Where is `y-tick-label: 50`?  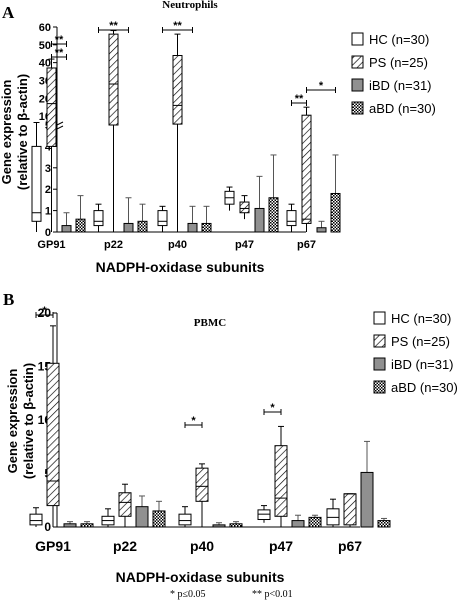
y-tick-label: 50 is located at coordinates (45, 46).